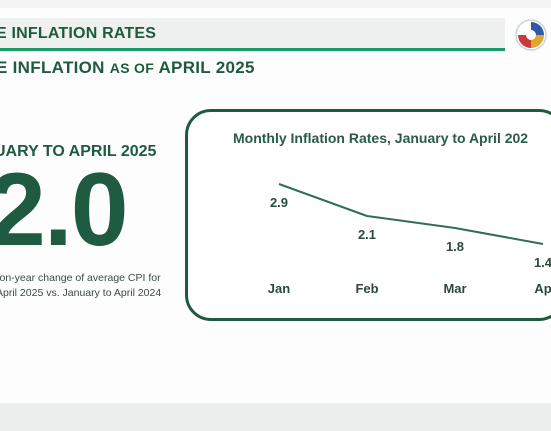 This screenshot has height=431, width=551. I want to click on data-label-2: 1.8, so click(455, 246).